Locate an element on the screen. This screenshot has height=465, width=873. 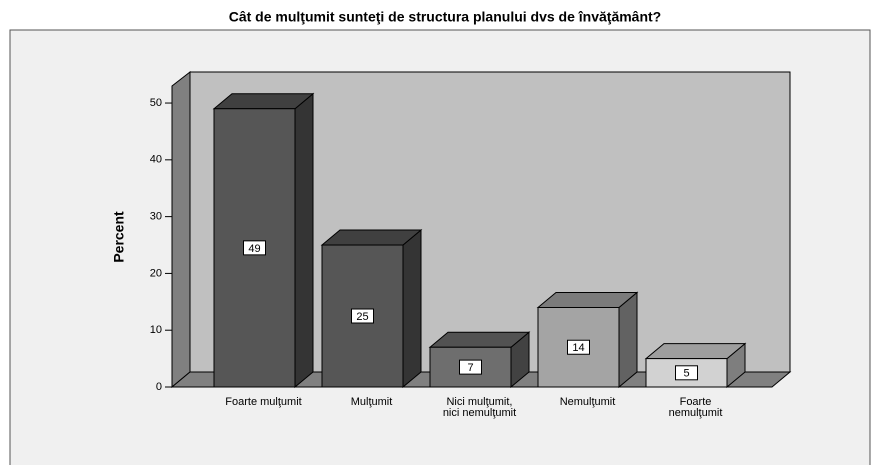
bar is located at coordinates (578, 347).